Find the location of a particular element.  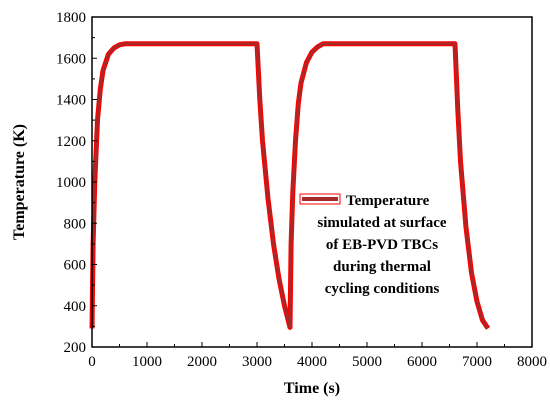

x-tick-label: 6000 is located at coordinates (422, 362).